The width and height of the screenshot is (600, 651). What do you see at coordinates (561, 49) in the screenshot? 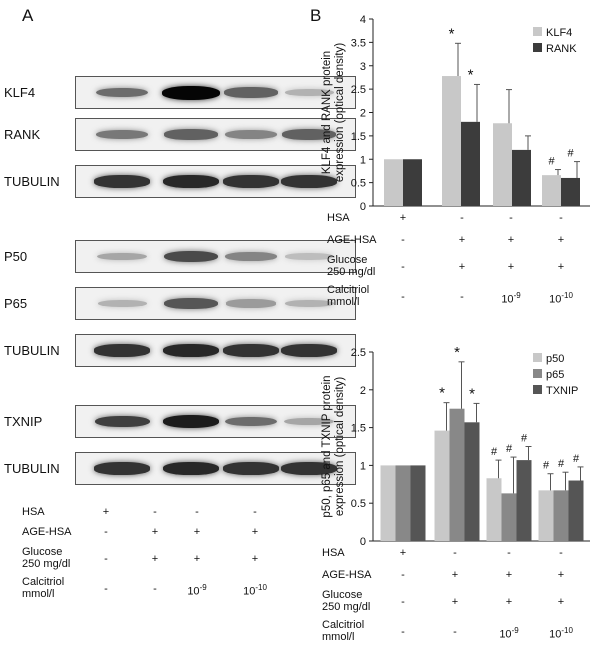
I see `legend-label: RANK` at bounding box center [561, 49].